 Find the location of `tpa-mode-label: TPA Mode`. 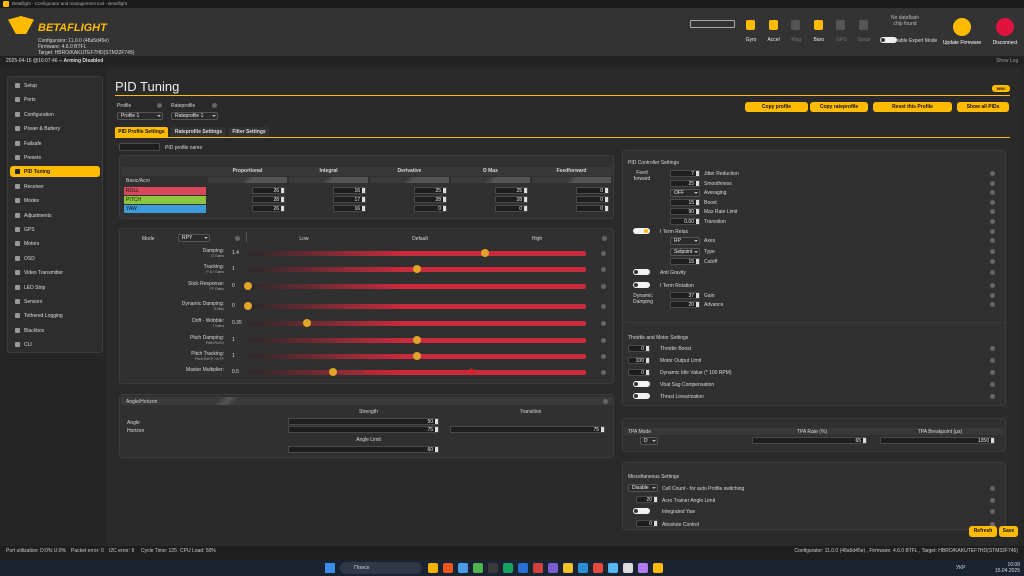

tpa-mode-label: TPA Mode is located at coordinates (639, 432).